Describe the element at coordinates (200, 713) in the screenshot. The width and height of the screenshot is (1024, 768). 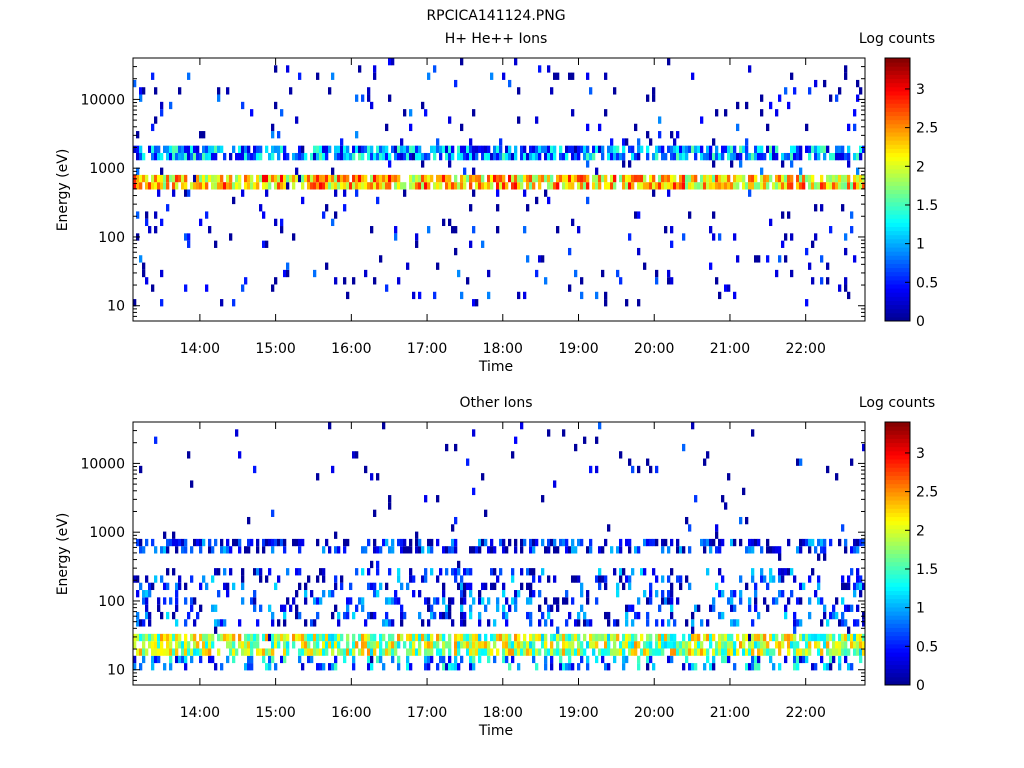
I see `x-tick-label: 14:00` at that location.